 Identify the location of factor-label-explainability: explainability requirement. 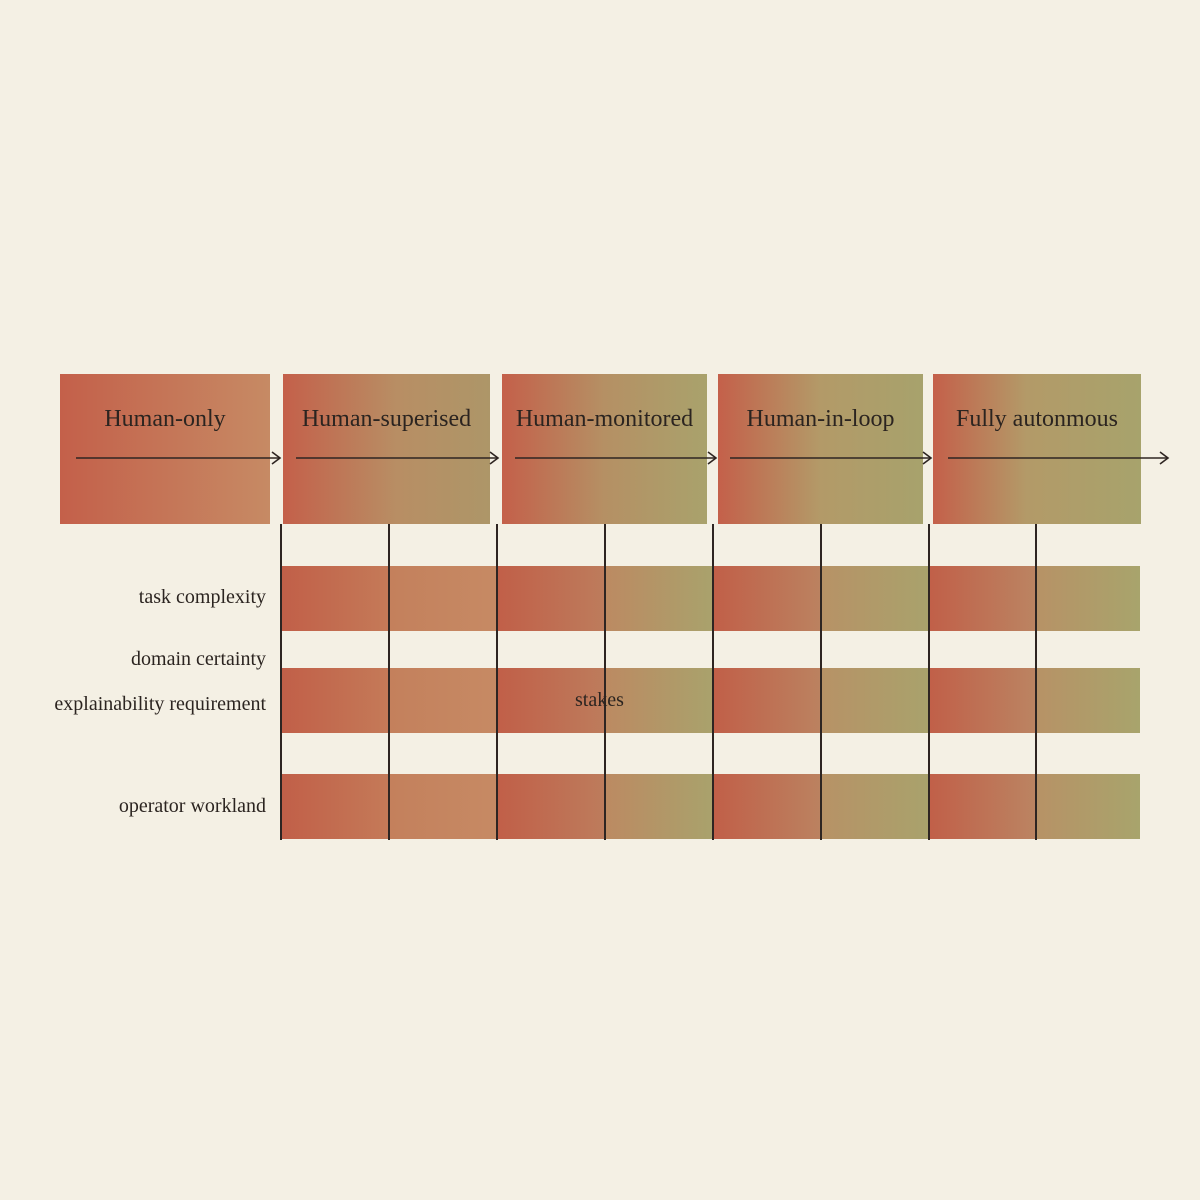
(160, 704).